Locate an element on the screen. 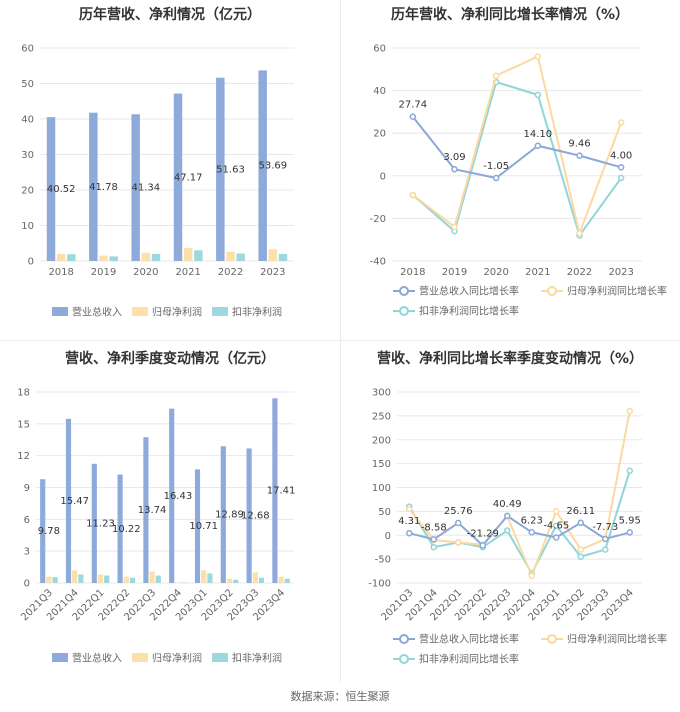 This screenshot has height=712, width=680. y-tick-label: -100 is located at coordinates (379, 584).